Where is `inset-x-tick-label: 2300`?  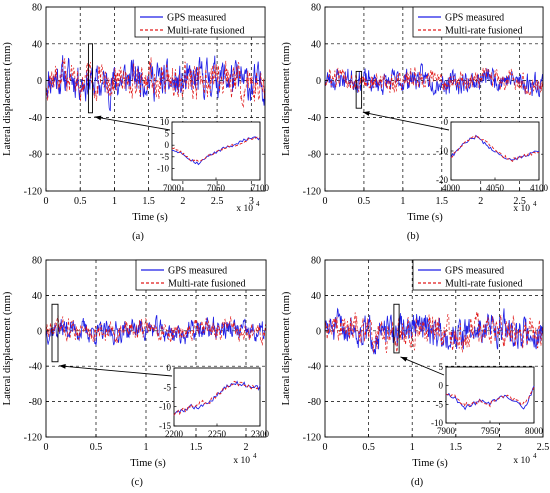 inset-x-tick-label: 2300 is located at coordinates (260, 434).